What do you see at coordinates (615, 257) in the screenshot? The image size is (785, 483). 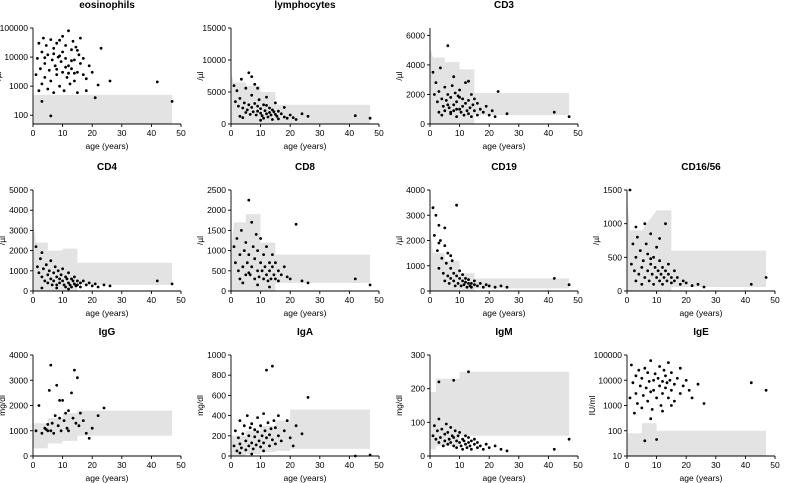 I see `y-tick-label: 500` at bounding box center [615, 257].